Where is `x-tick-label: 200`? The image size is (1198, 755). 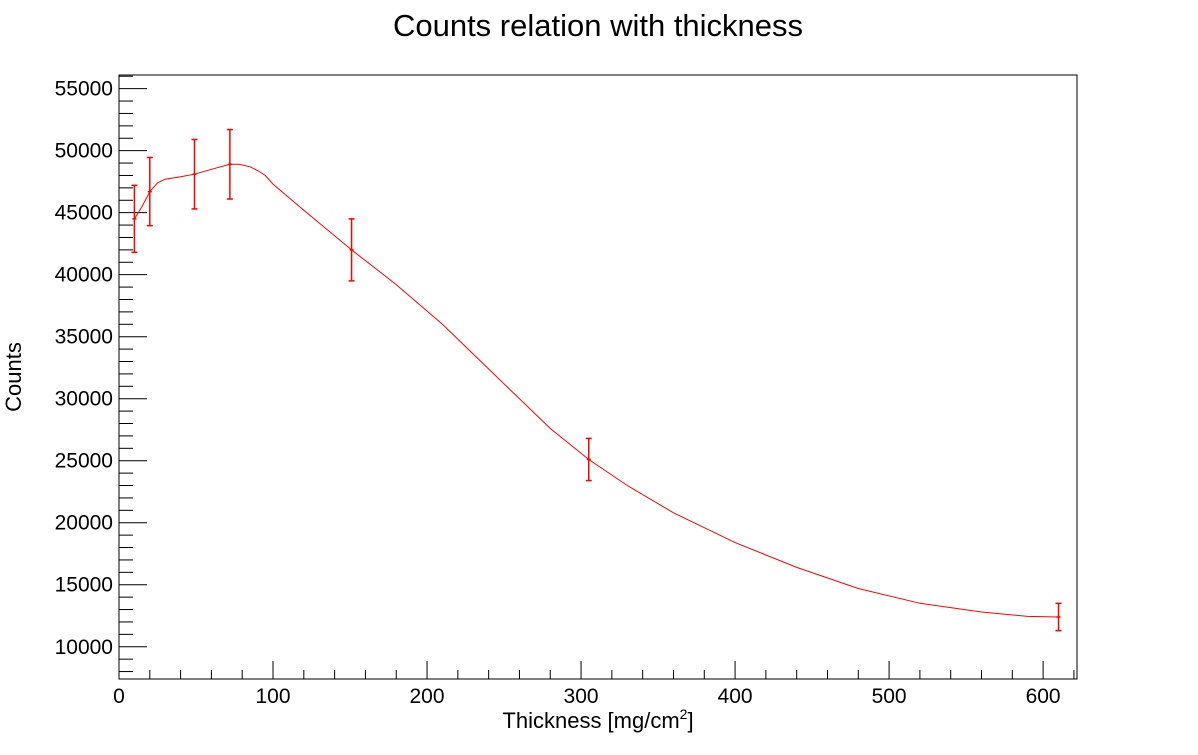
x-tick-label: 200 is located at coordinates (427, 696).